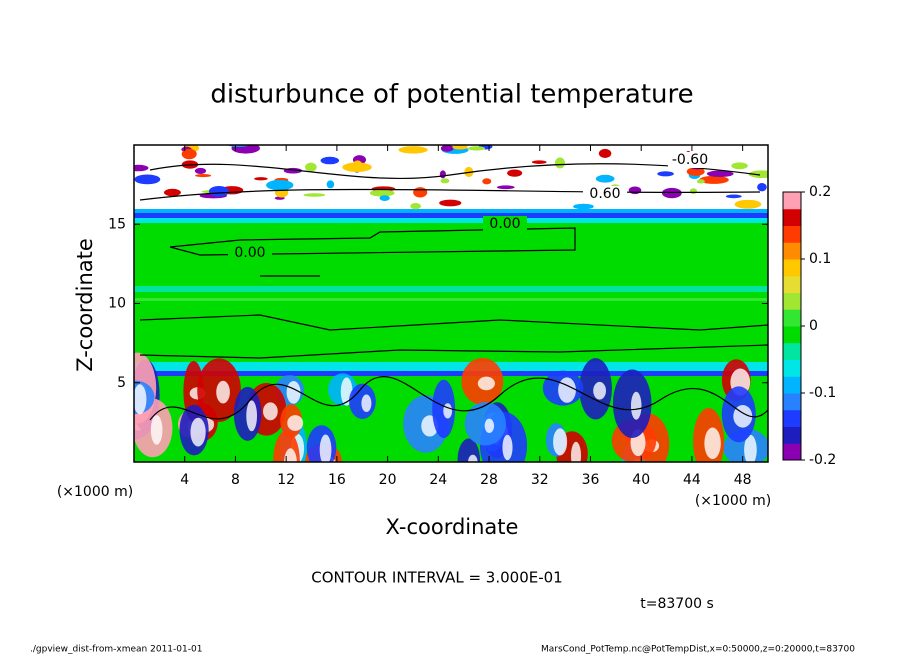 The image size is (904, 654). Describe the element at coordinates (733, 501) in the screenshot. I see `x-unit: (×1000 m)` at that location.